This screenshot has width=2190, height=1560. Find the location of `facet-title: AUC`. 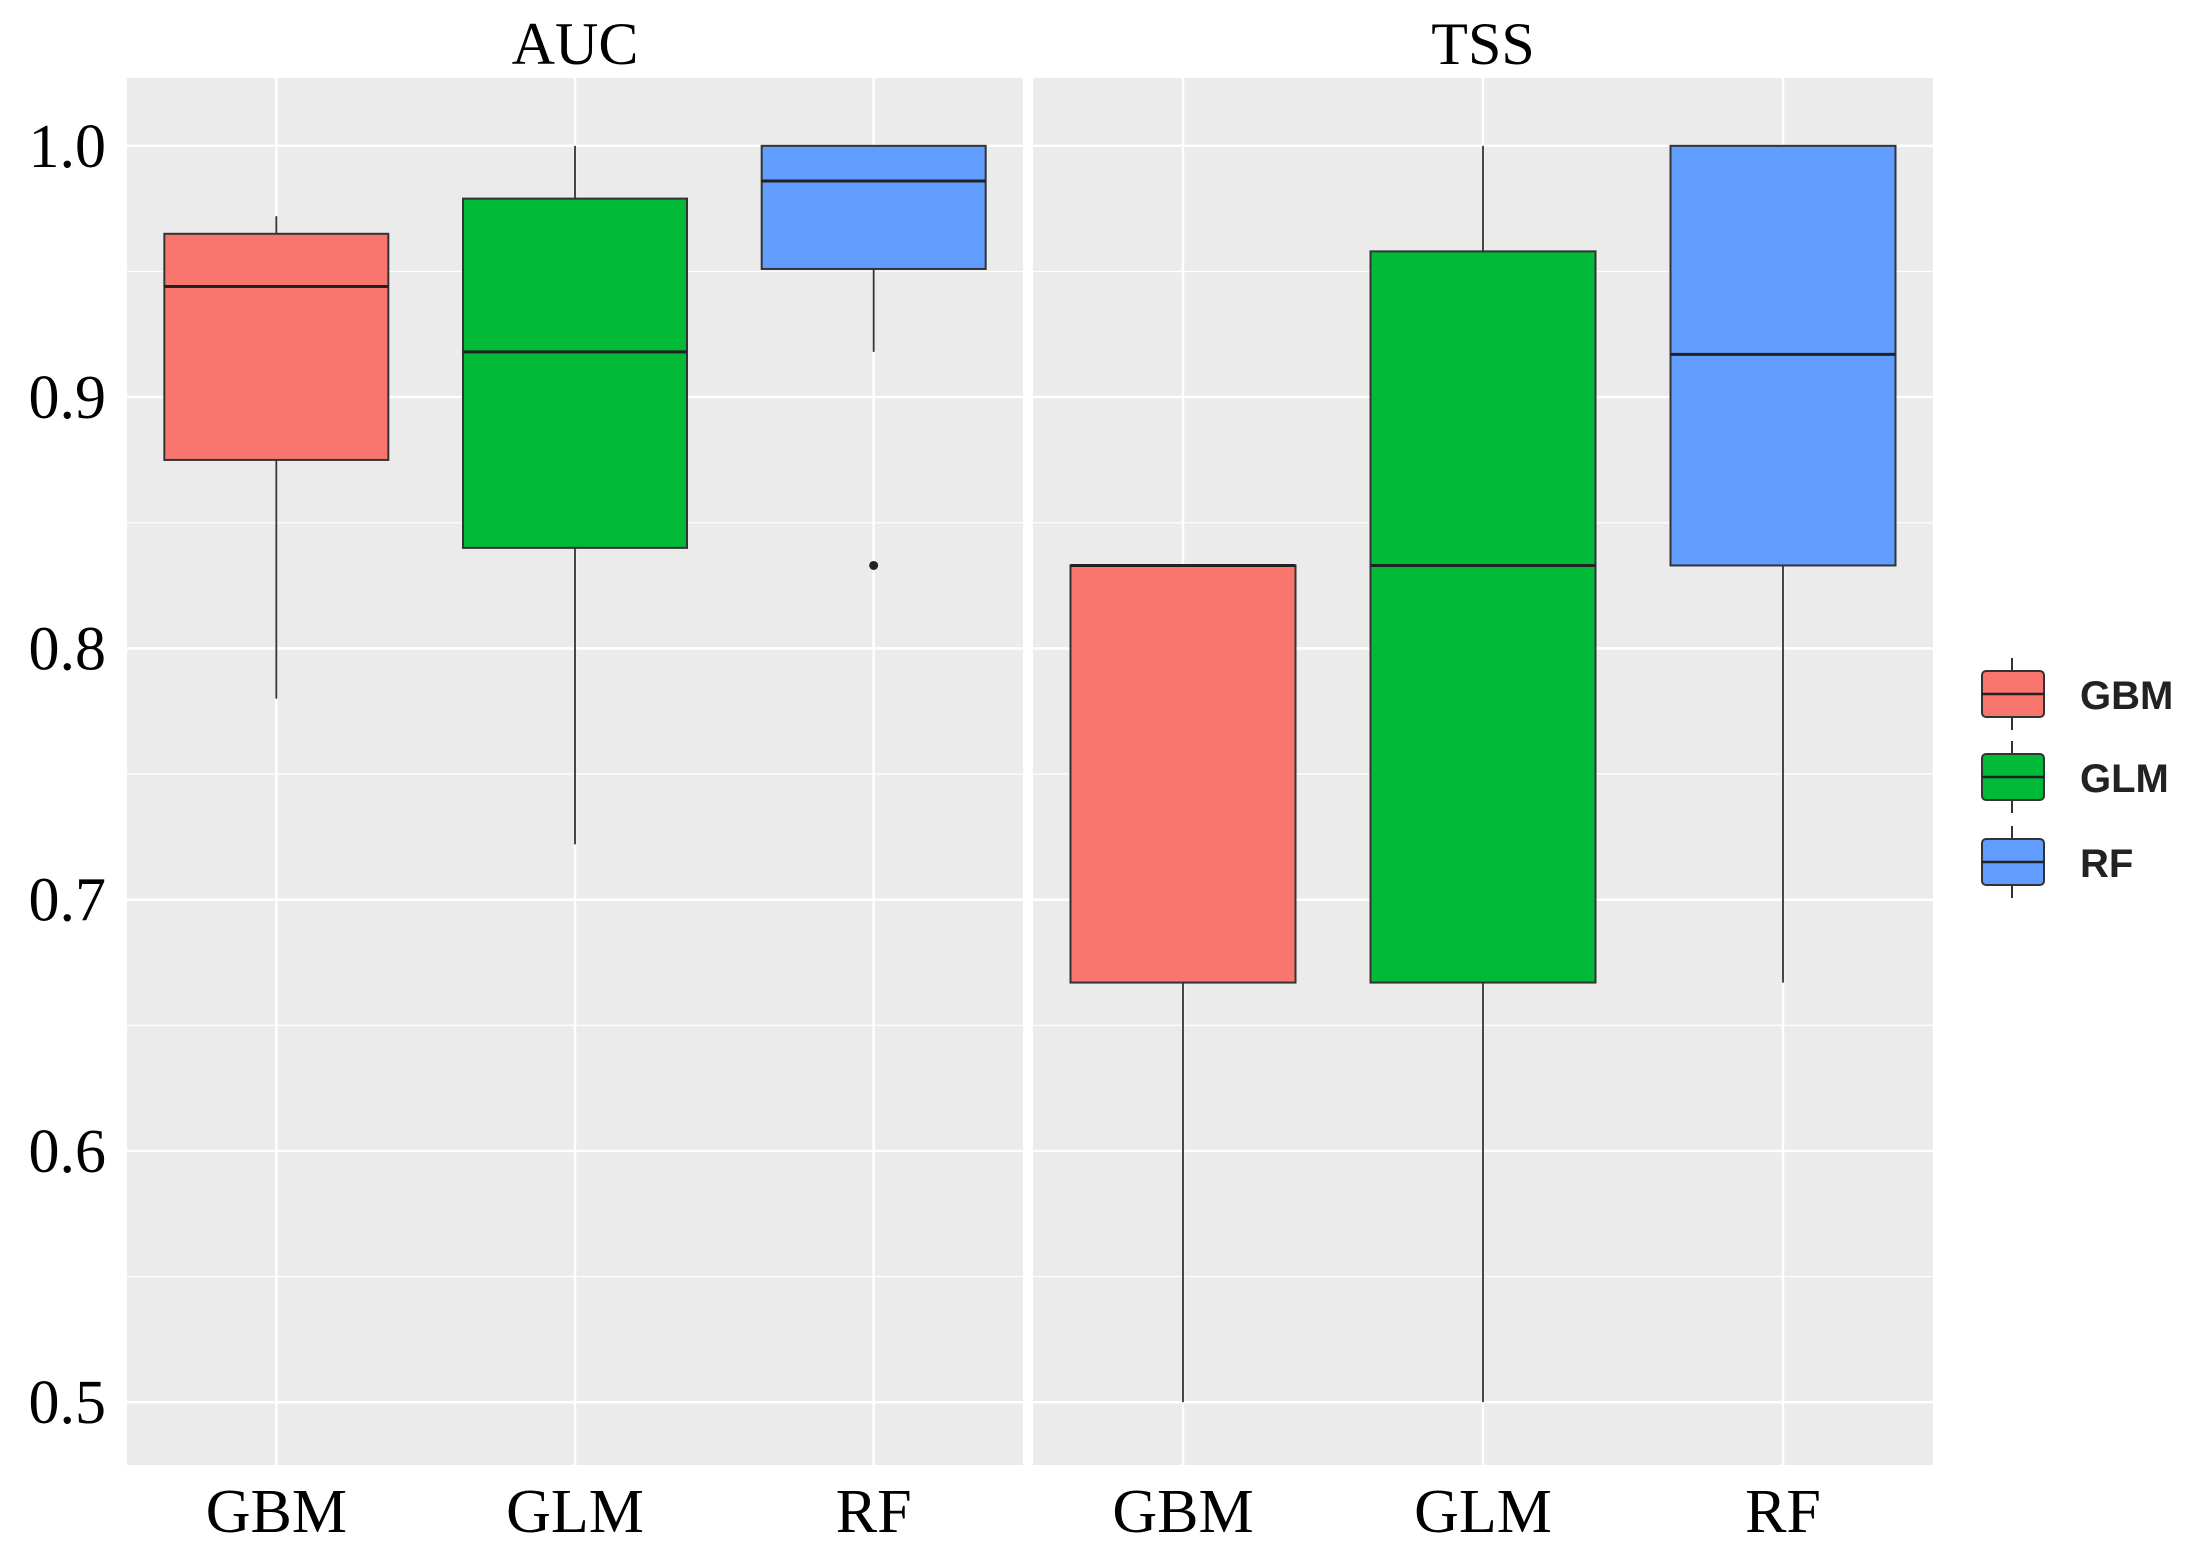

facet-title: AUC is located at coordinates (575, 44).